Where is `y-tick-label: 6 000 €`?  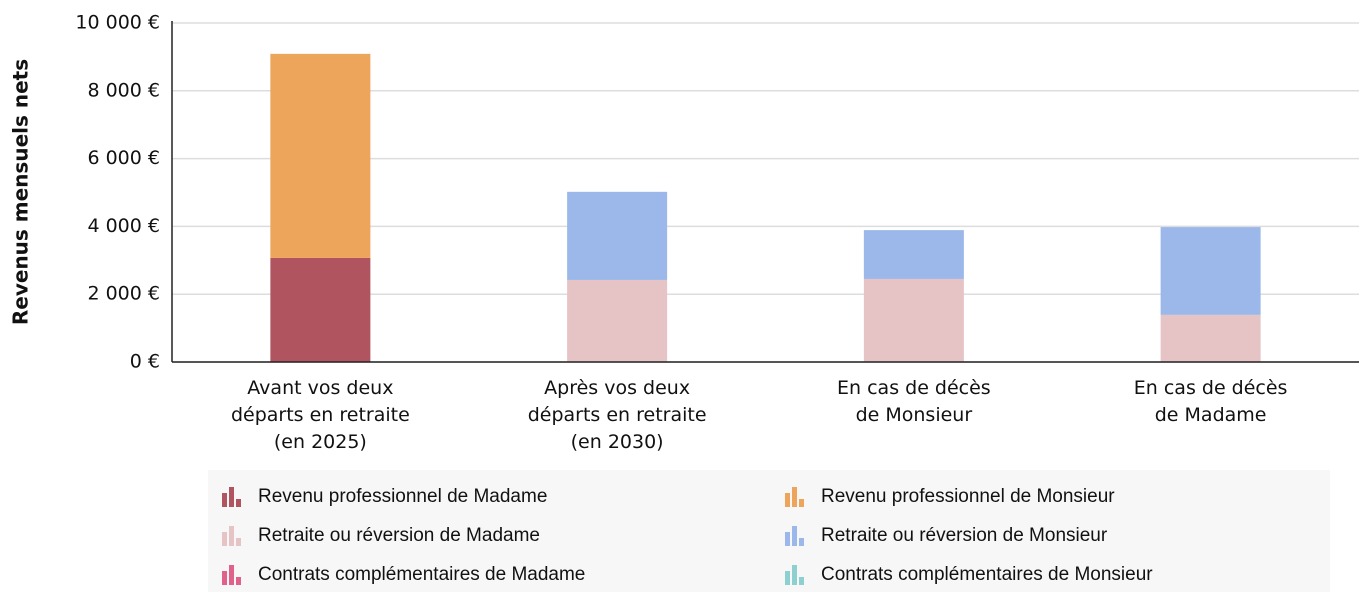
y-tick-label: 6 000 € is located at coordinates (123, 158).